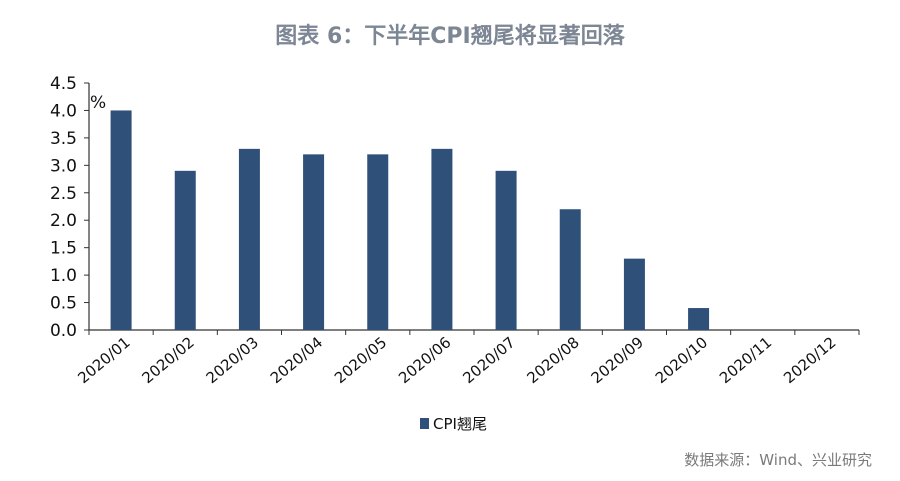 This screenshot has height=481, width=900. I want to click on x-tick-label: 2020/04, so click(296, 360).